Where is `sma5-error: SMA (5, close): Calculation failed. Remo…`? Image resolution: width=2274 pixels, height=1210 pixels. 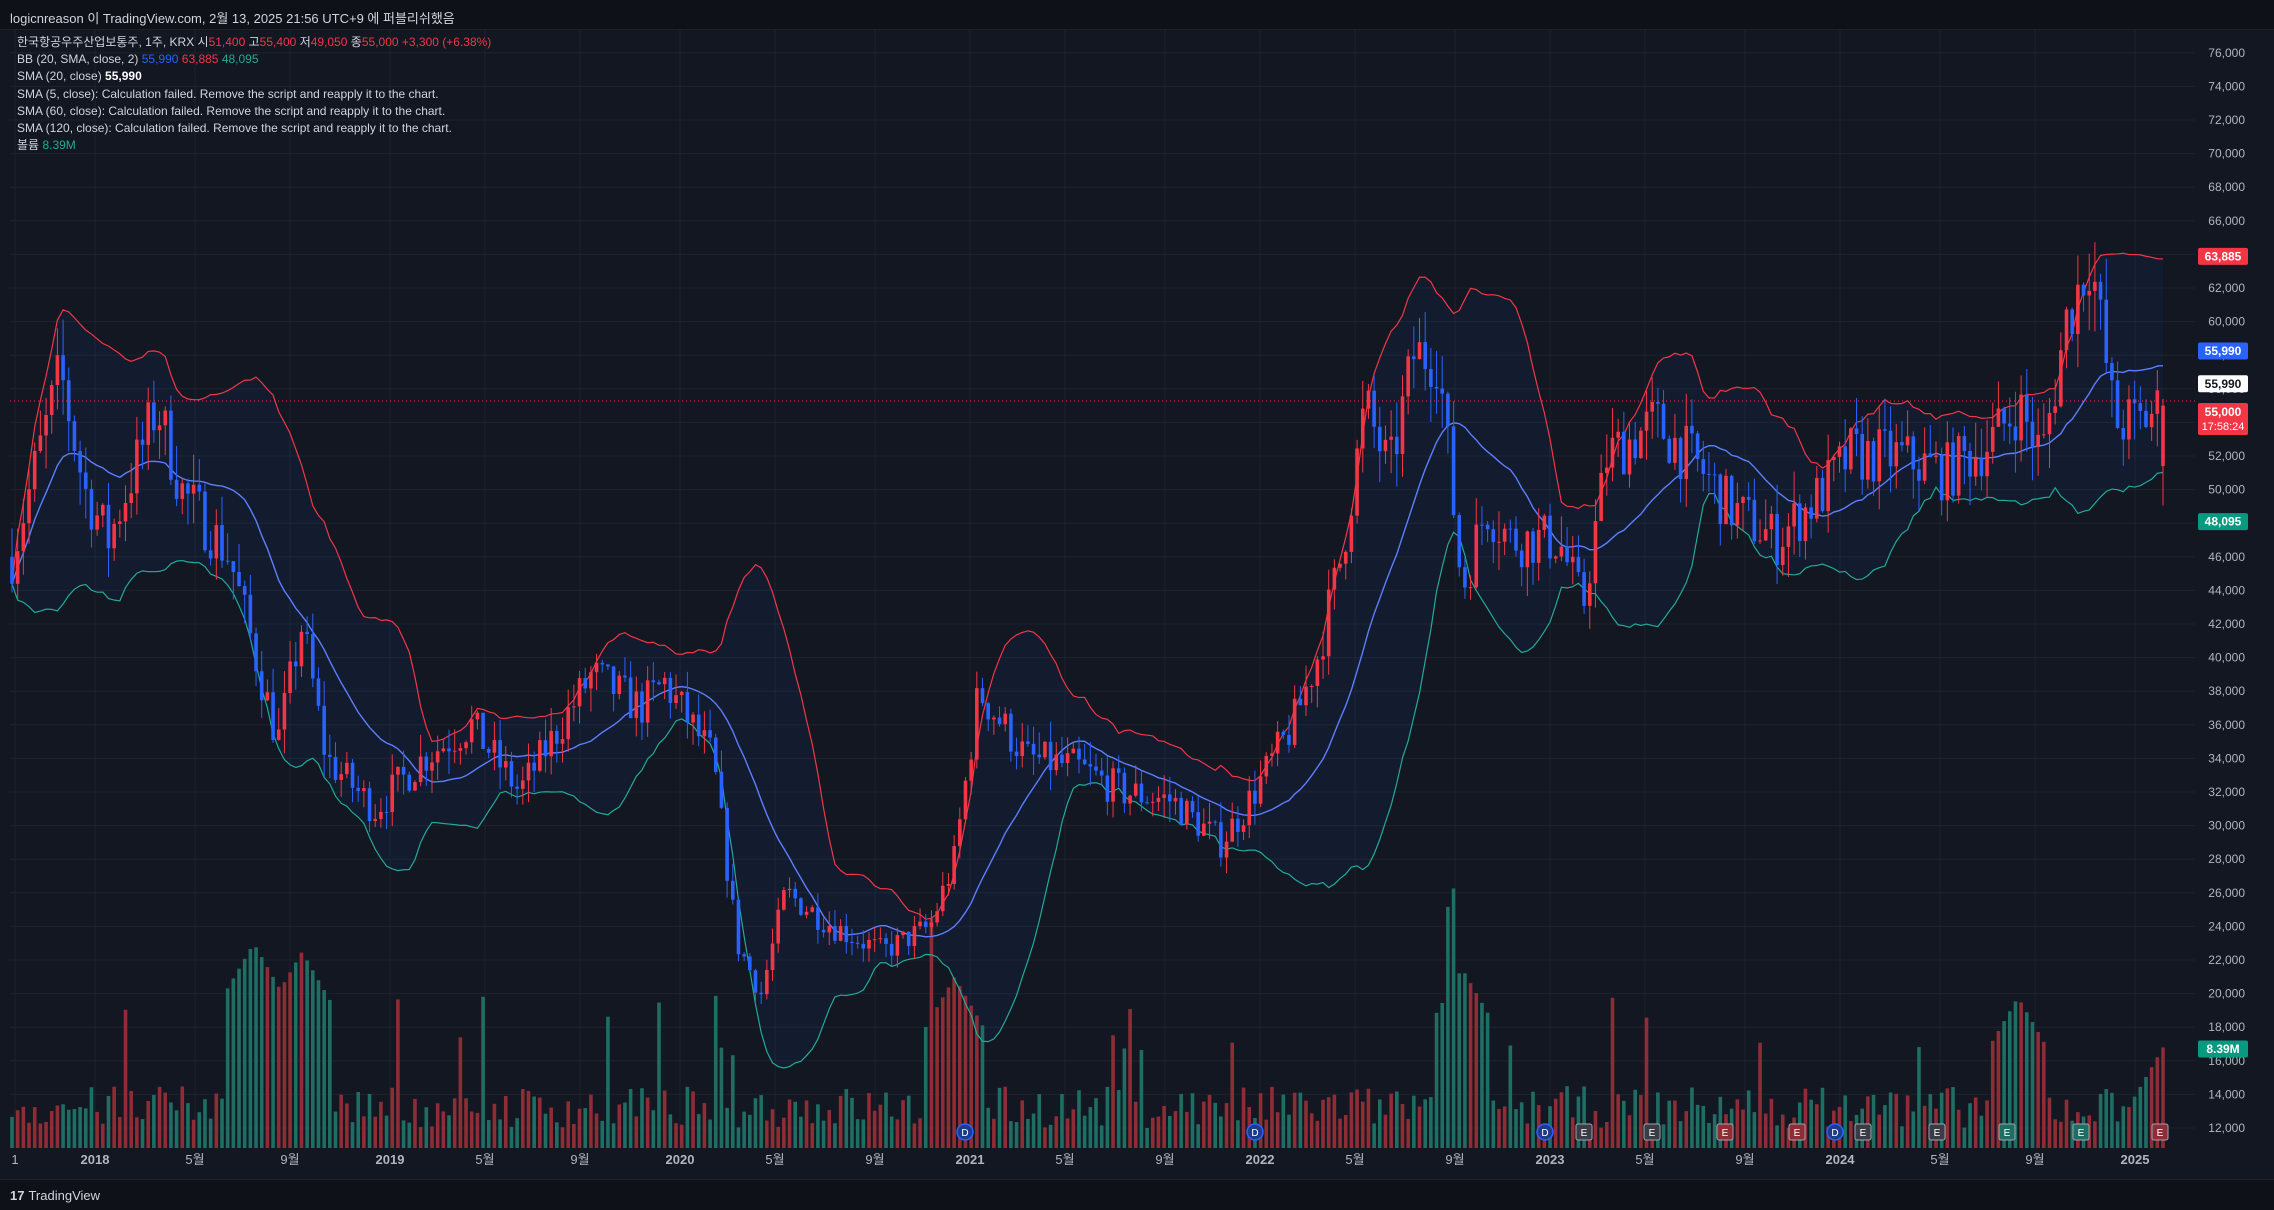 sma5-error: SMA (5, close): Calculation failed. Remo… is located at coordinates (228, 93).